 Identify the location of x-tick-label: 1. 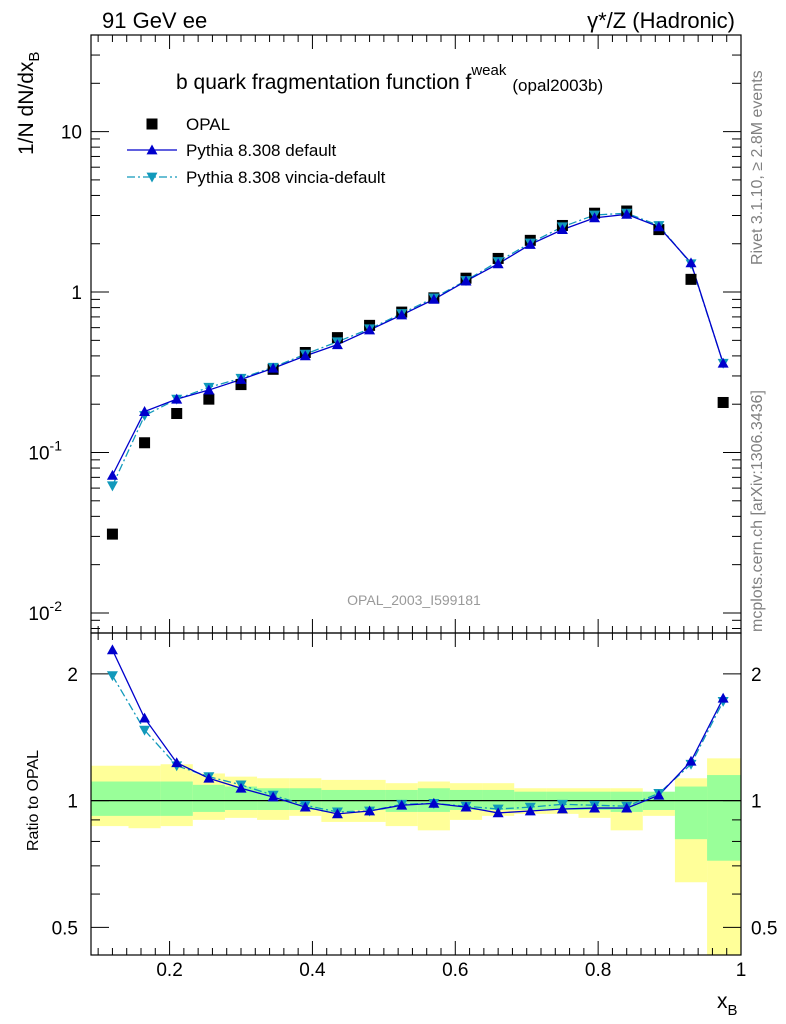
(741, 970).